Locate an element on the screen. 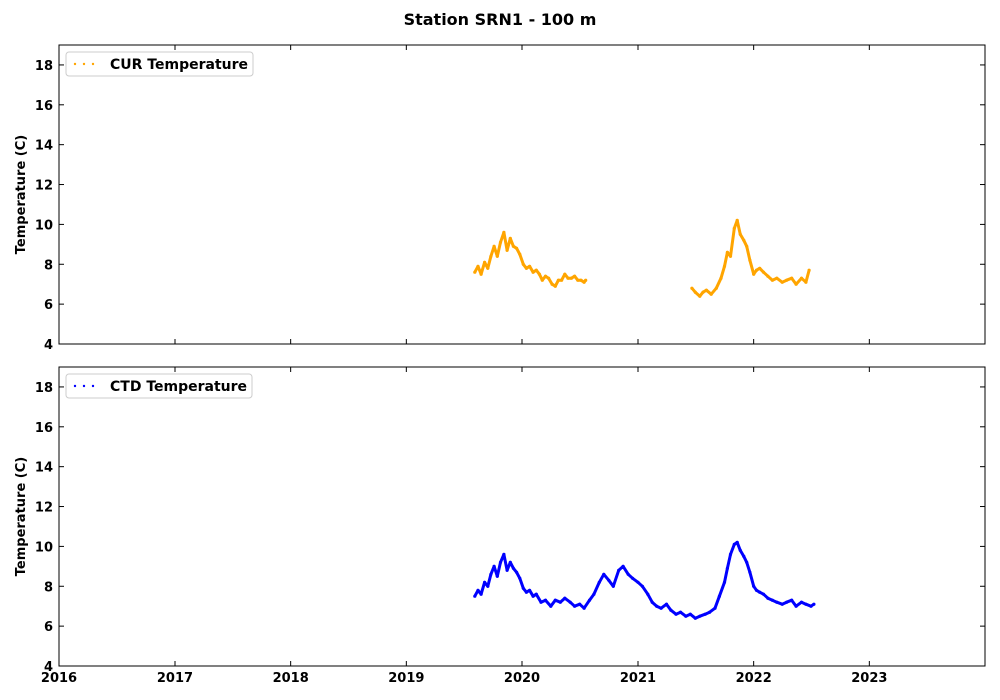 This screenshot has width=1000, height=700. y-tick-label: 12 is located at coordinates (44, 186).